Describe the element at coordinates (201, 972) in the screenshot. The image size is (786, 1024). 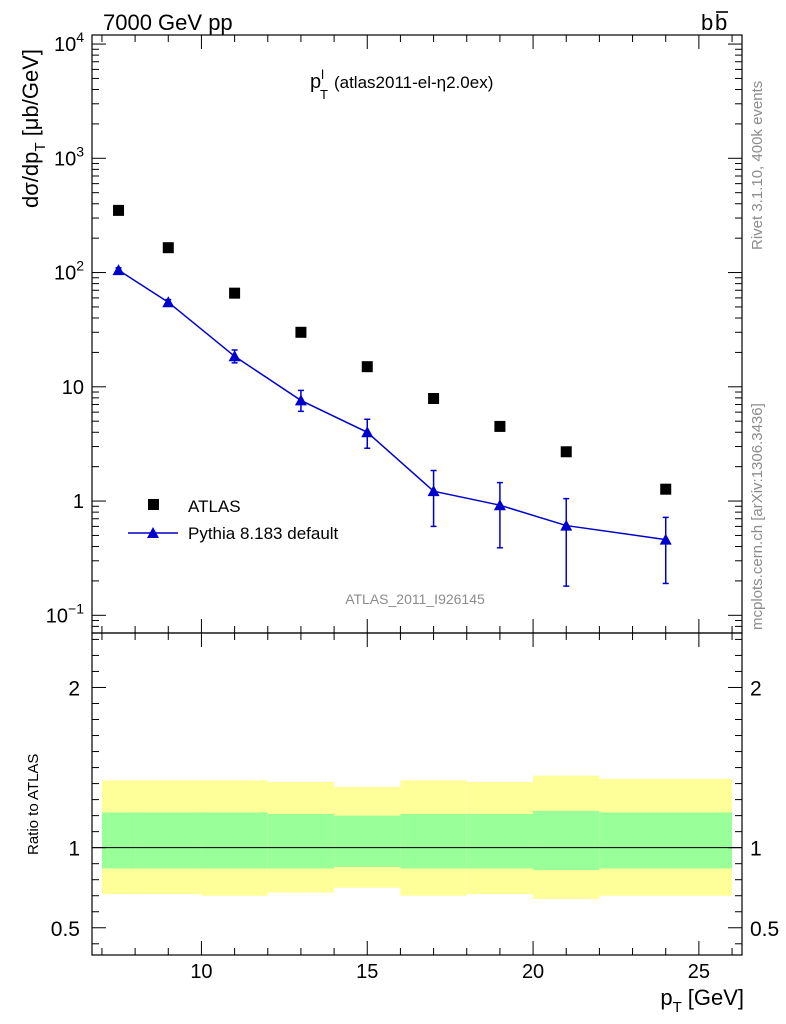
I see `x-tick-label: 10` at that location.